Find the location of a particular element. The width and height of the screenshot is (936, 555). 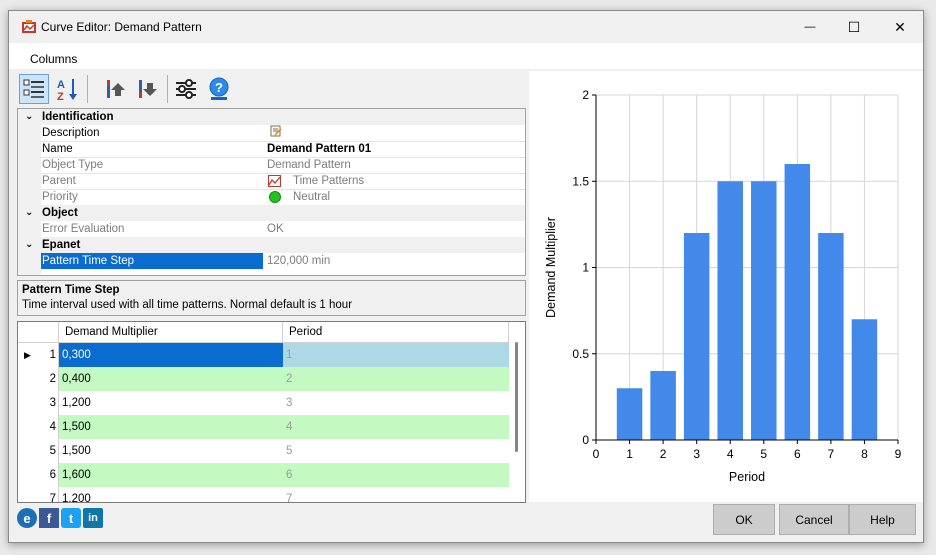

table-row: 2 0,400 2 is located at coordinates (271, 379).